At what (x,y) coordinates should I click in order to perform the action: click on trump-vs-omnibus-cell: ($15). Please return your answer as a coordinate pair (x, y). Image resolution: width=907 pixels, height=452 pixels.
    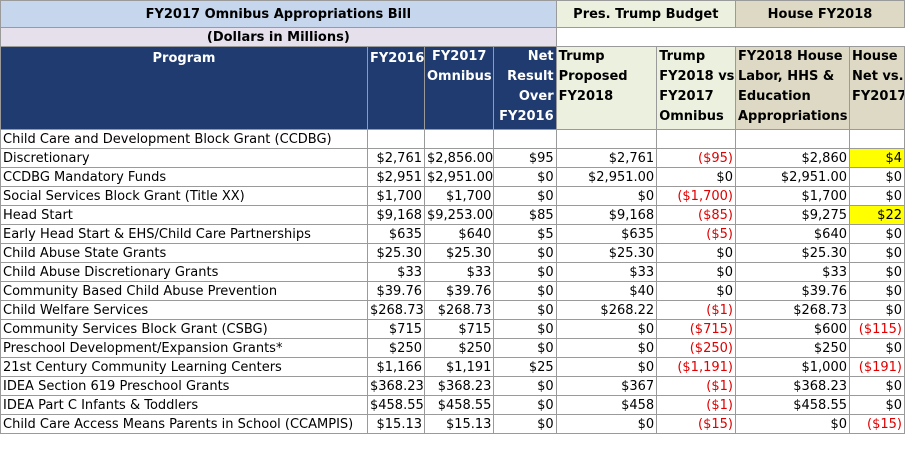
    Looking at the image, I should click on (696, 424).